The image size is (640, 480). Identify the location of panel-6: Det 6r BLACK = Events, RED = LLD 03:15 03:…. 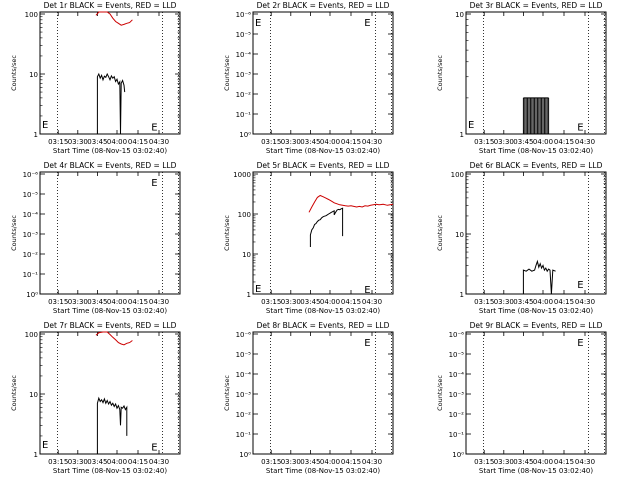
(521, 238).